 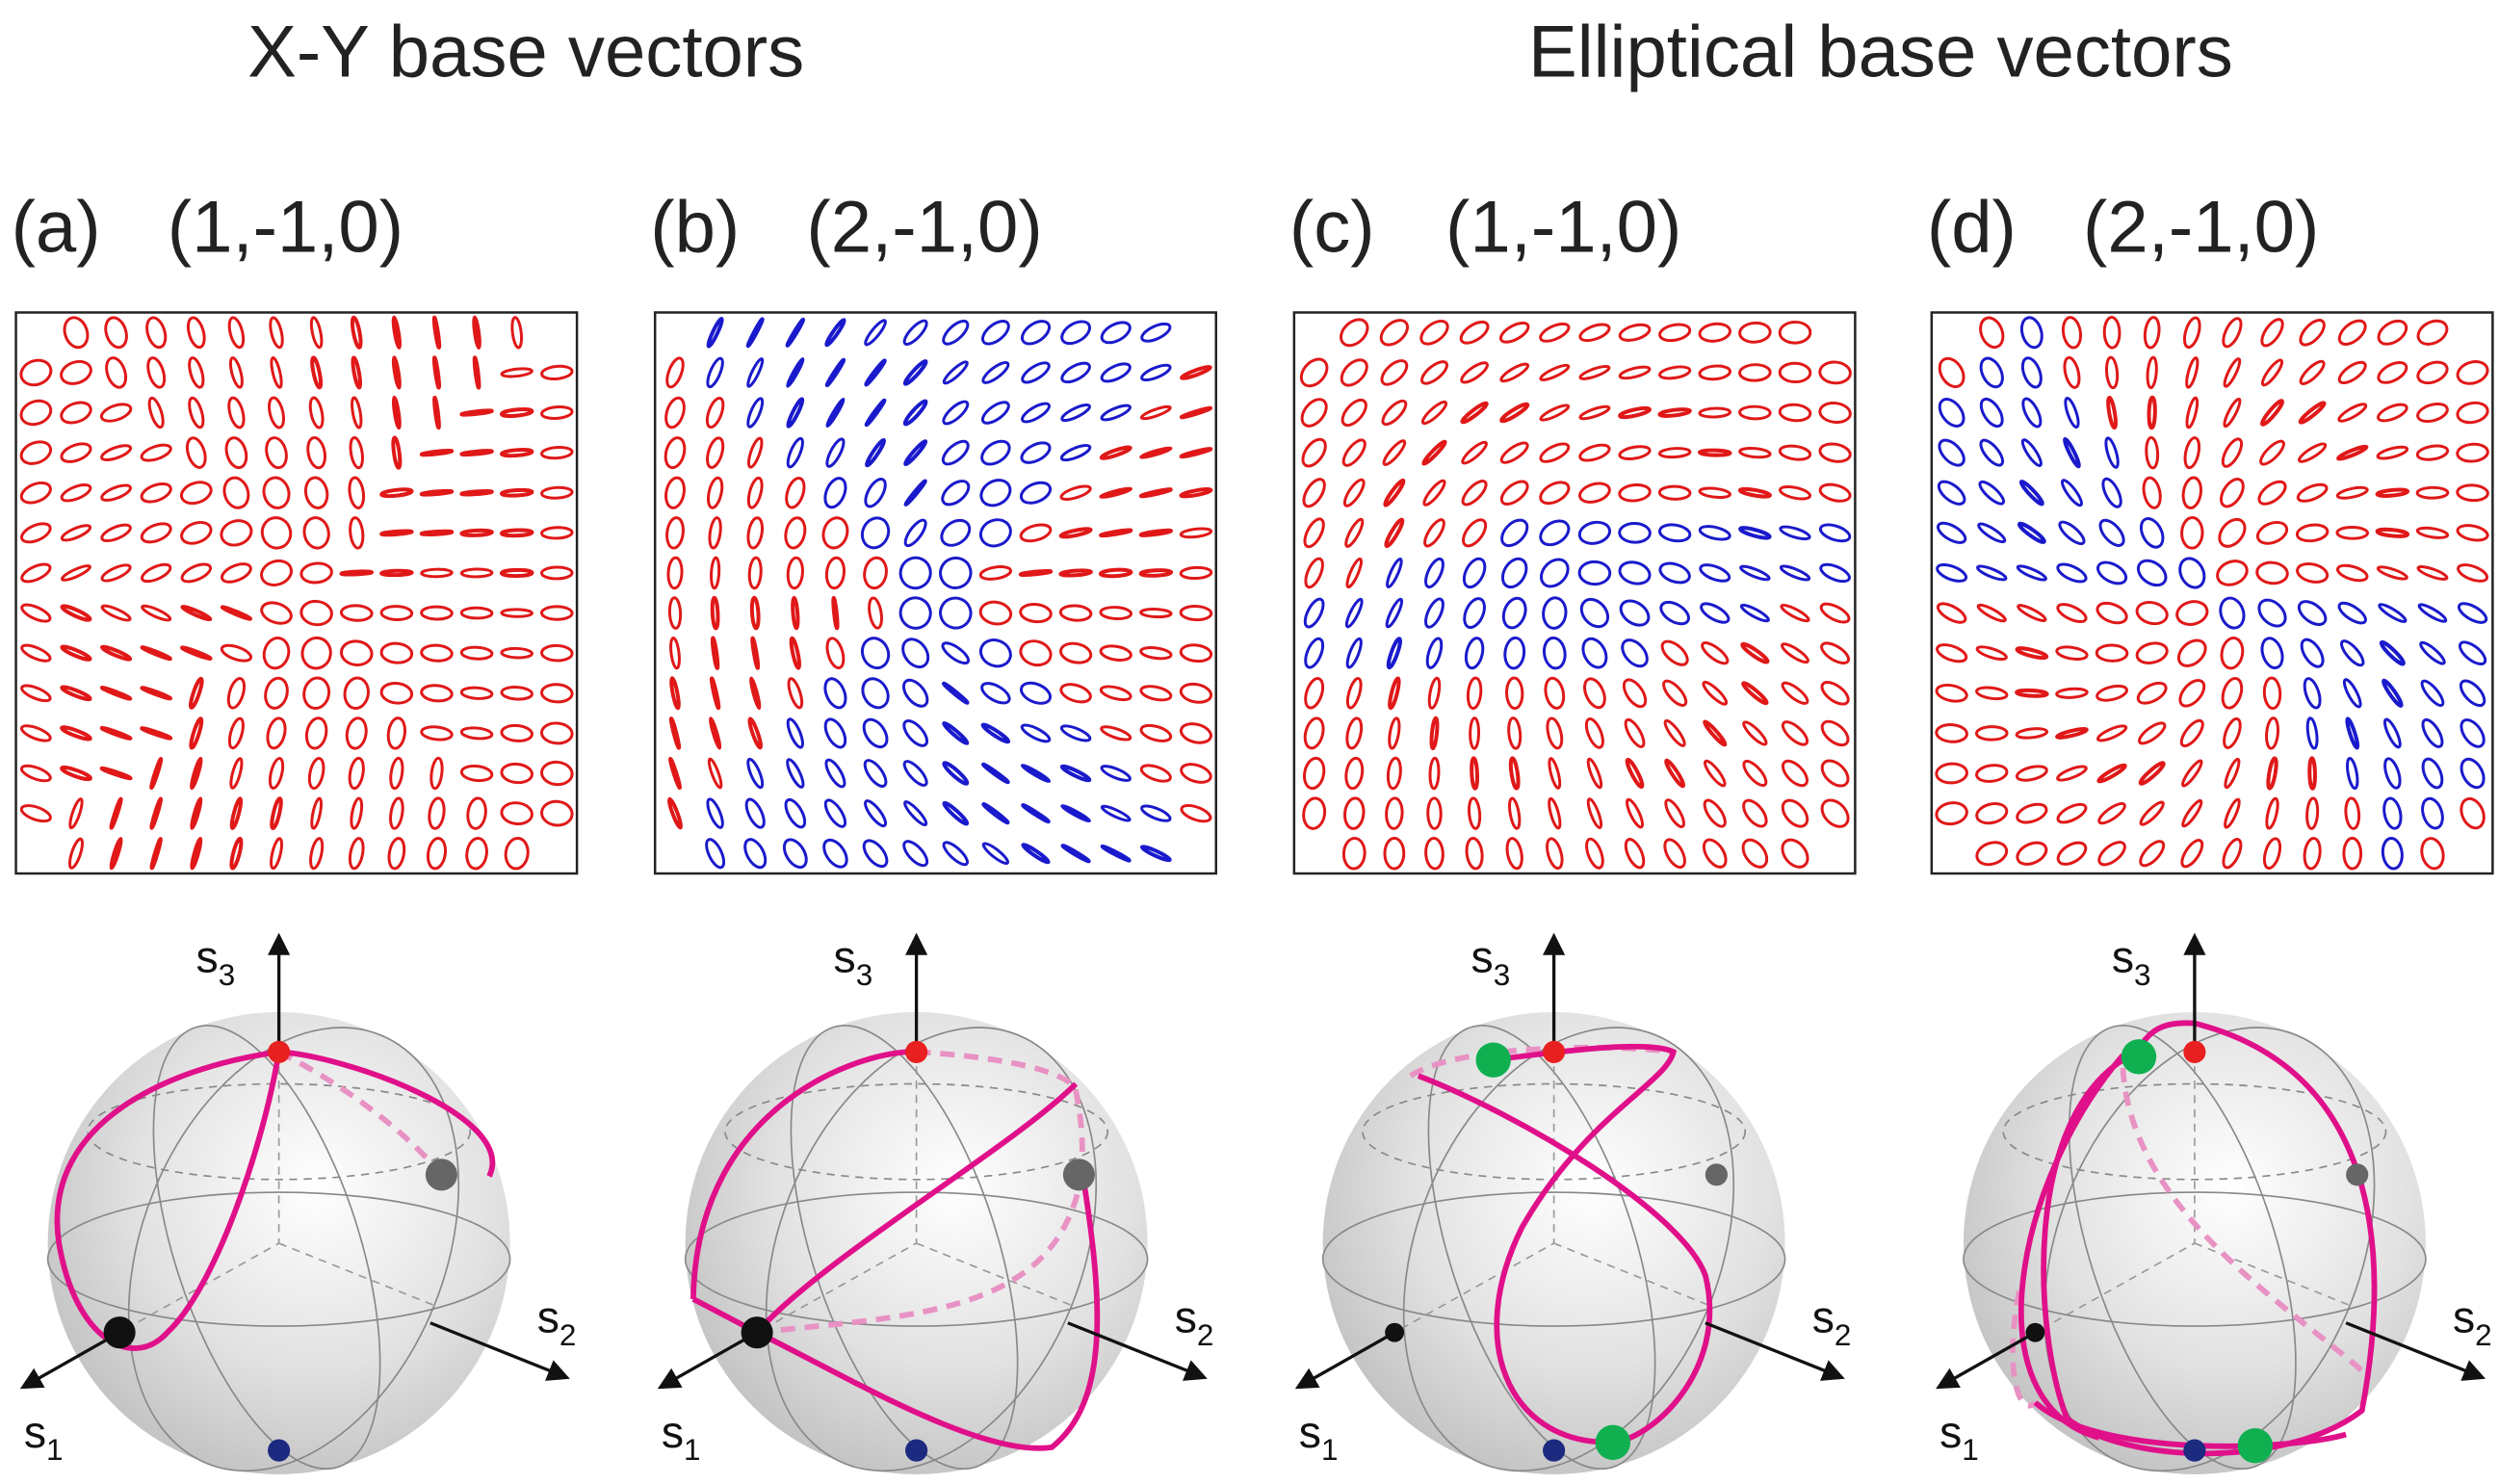 What do you see at coordinates (916, 1208) in the screenshot?
I see `trajectory` at bounding box center [916, 1208].